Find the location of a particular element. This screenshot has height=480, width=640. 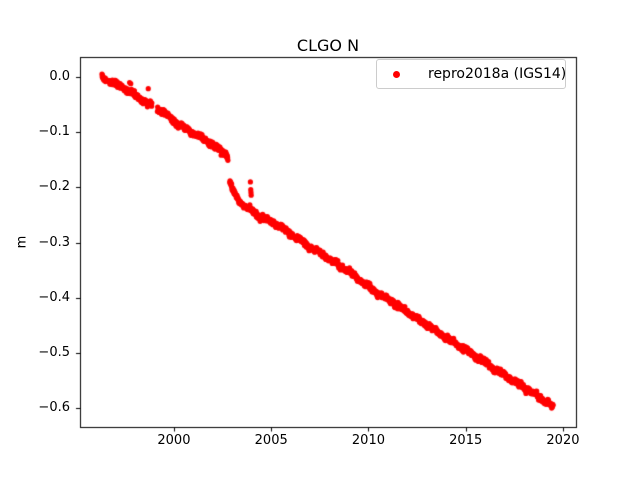

x-tick-label: 2010 is located at coordinates (368, 440).